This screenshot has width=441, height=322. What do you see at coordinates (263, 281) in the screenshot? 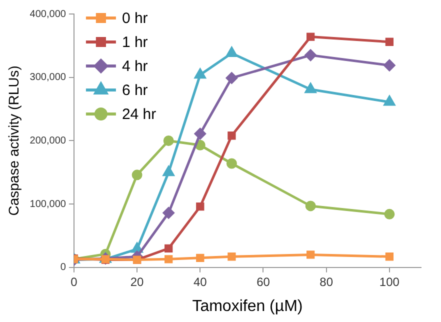
I see `x-tick-label: 60` at bounding box center [263, 281].